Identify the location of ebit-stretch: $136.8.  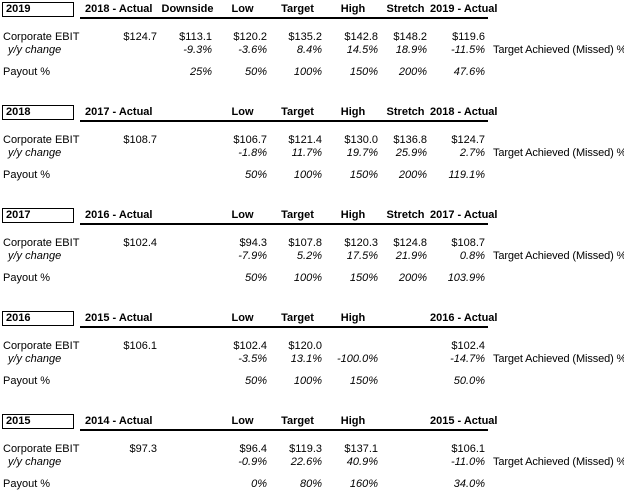
(410, 140).